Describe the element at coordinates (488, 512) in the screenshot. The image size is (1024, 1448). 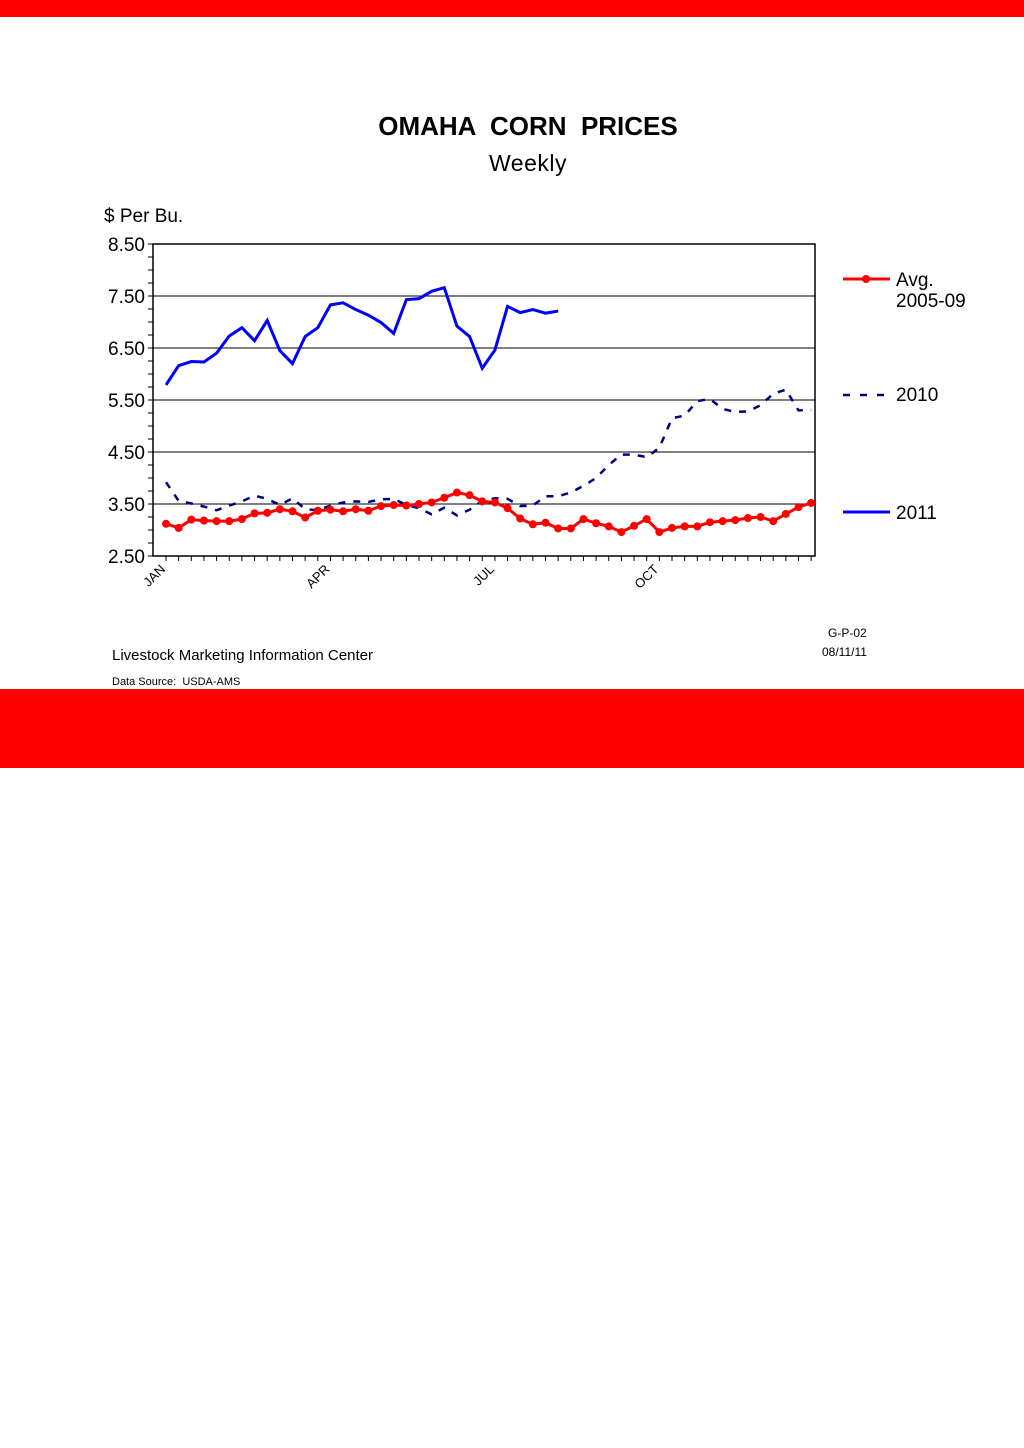
I see `series-line-avg` at that location.